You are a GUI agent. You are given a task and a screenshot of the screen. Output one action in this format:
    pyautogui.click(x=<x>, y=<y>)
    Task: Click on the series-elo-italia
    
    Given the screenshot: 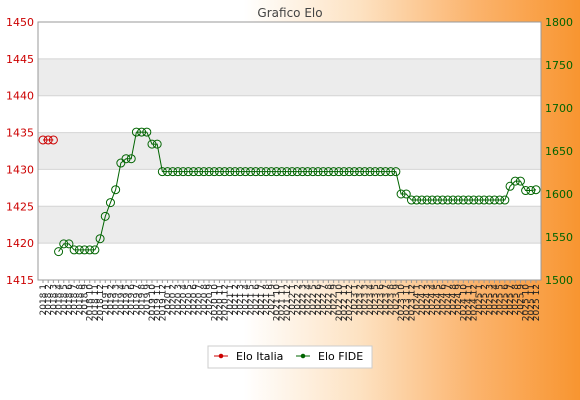 What is the action you would take?
    pyautogui.click(x=48, y=140)
    